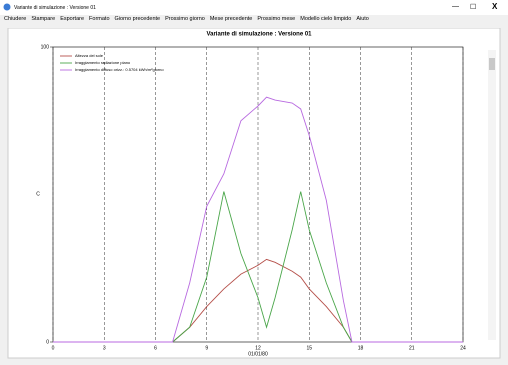 The width and height of the screenshot is (508, 365). Describe the element at coordinates (473, 7) in the screenshot. I see `maximize-button: ☐` at that location.